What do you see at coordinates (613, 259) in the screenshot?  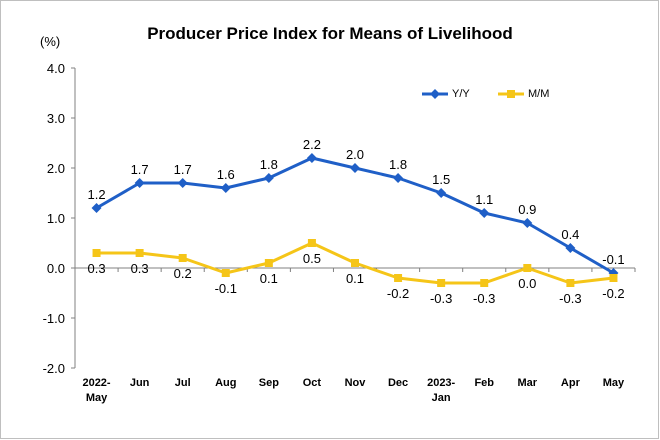 I see `yy-data-label: -0.1` at bounding box center [613, 259].